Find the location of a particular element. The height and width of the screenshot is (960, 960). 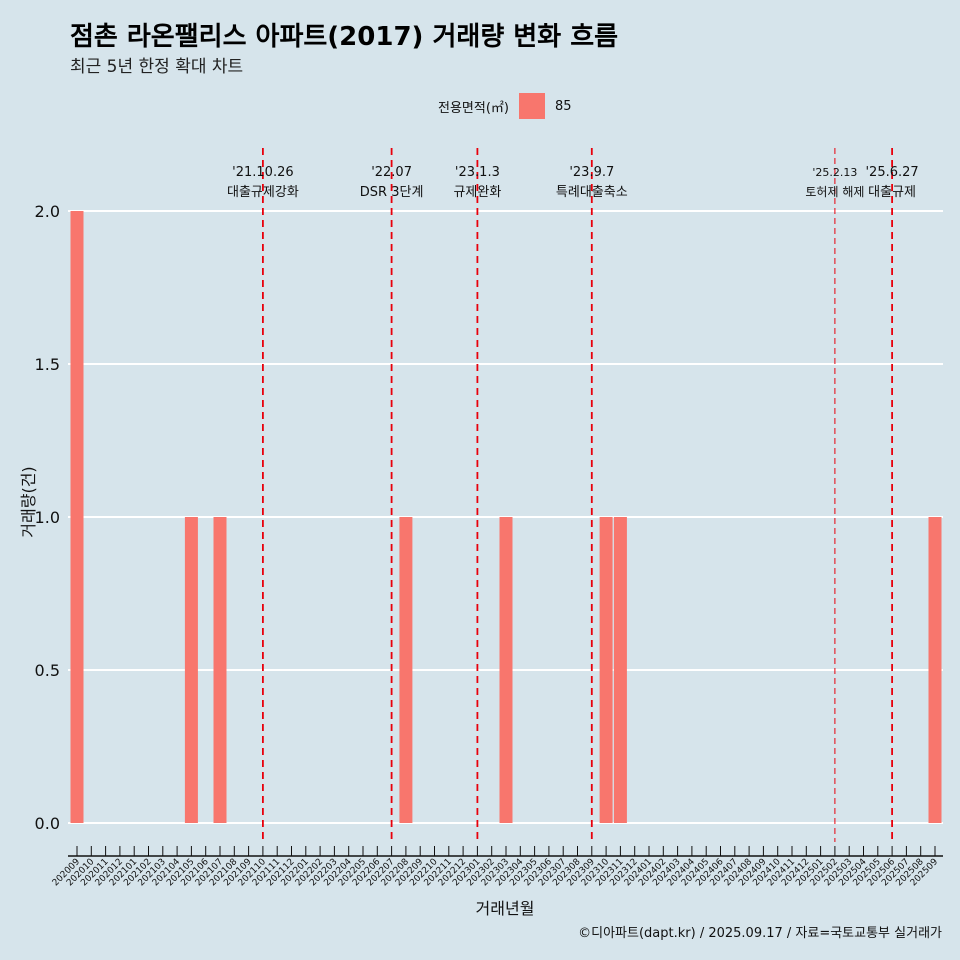

annotation-date: '22.07 is located at coordinates (391, 172).